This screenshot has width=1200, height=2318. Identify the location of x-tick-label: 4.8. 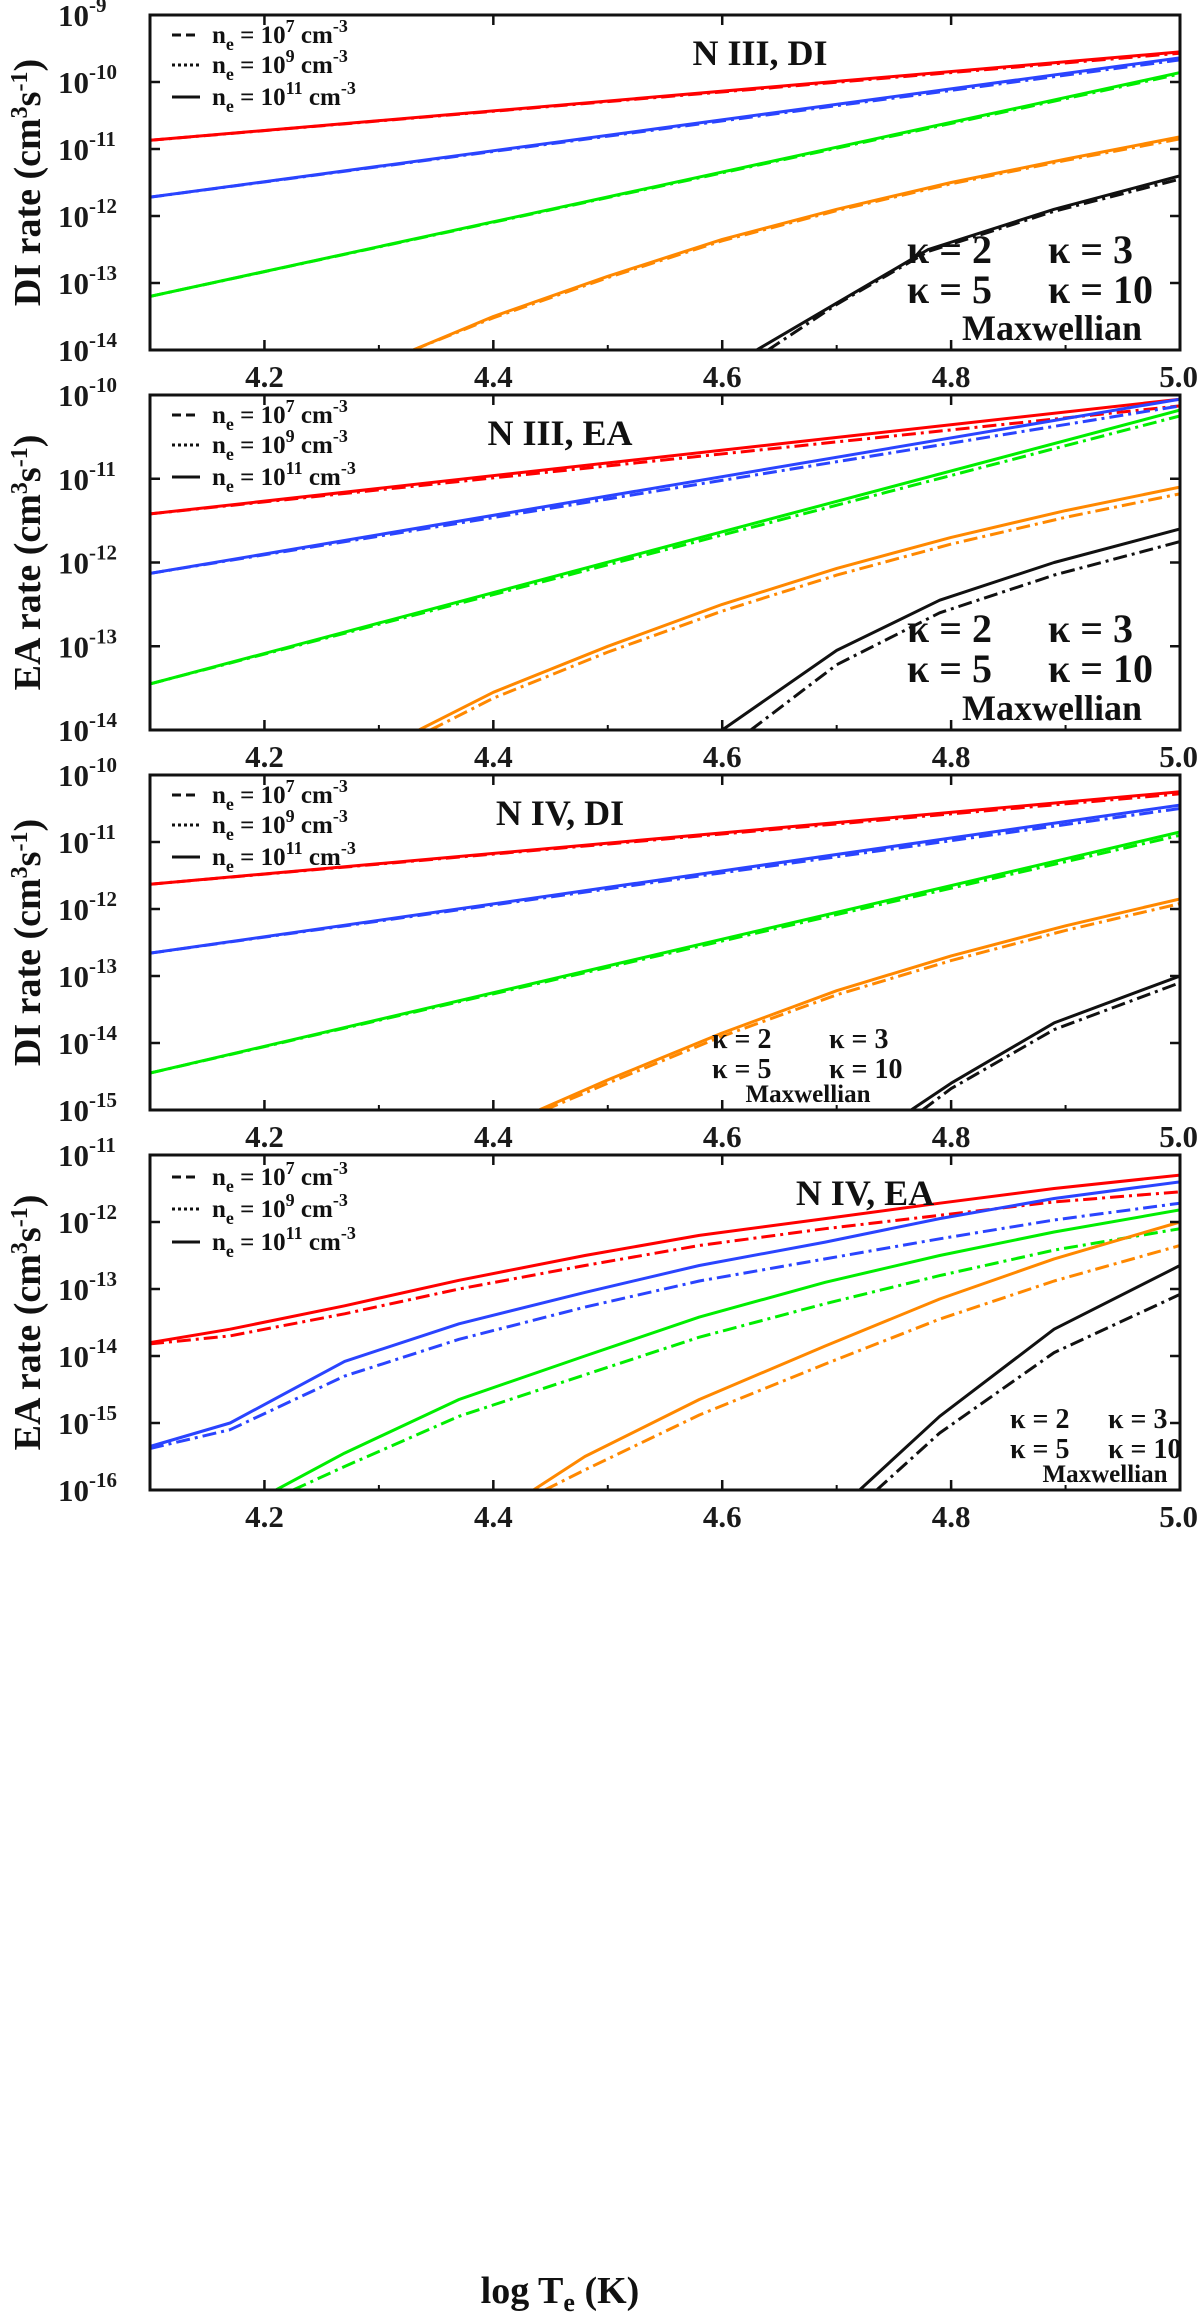
(951, 1136).